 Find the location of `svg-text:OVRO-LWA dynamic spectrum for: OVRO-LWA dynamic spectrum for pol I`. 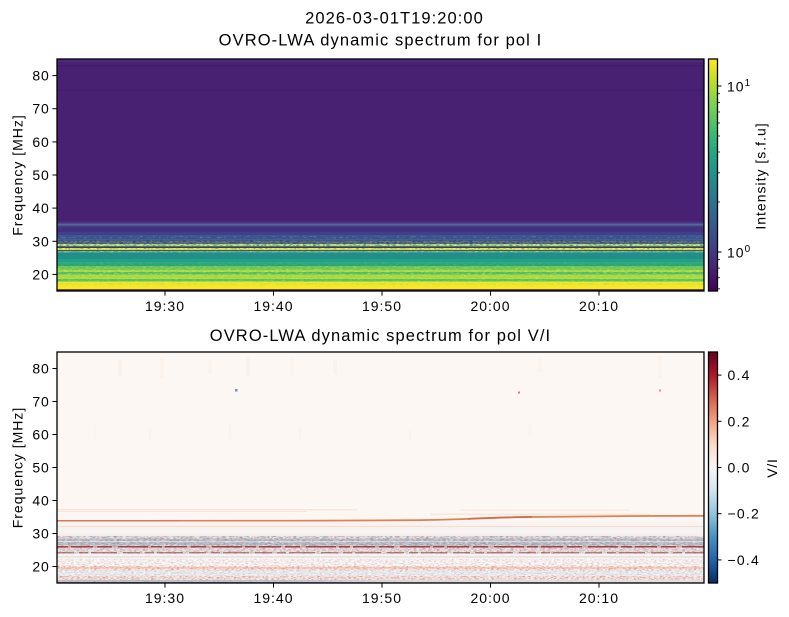

svg-text:OVRO-LWA dynamic spectrum for: OVRO-LWA dynamic spectrum for pol I is located at coordinates (381, 41).